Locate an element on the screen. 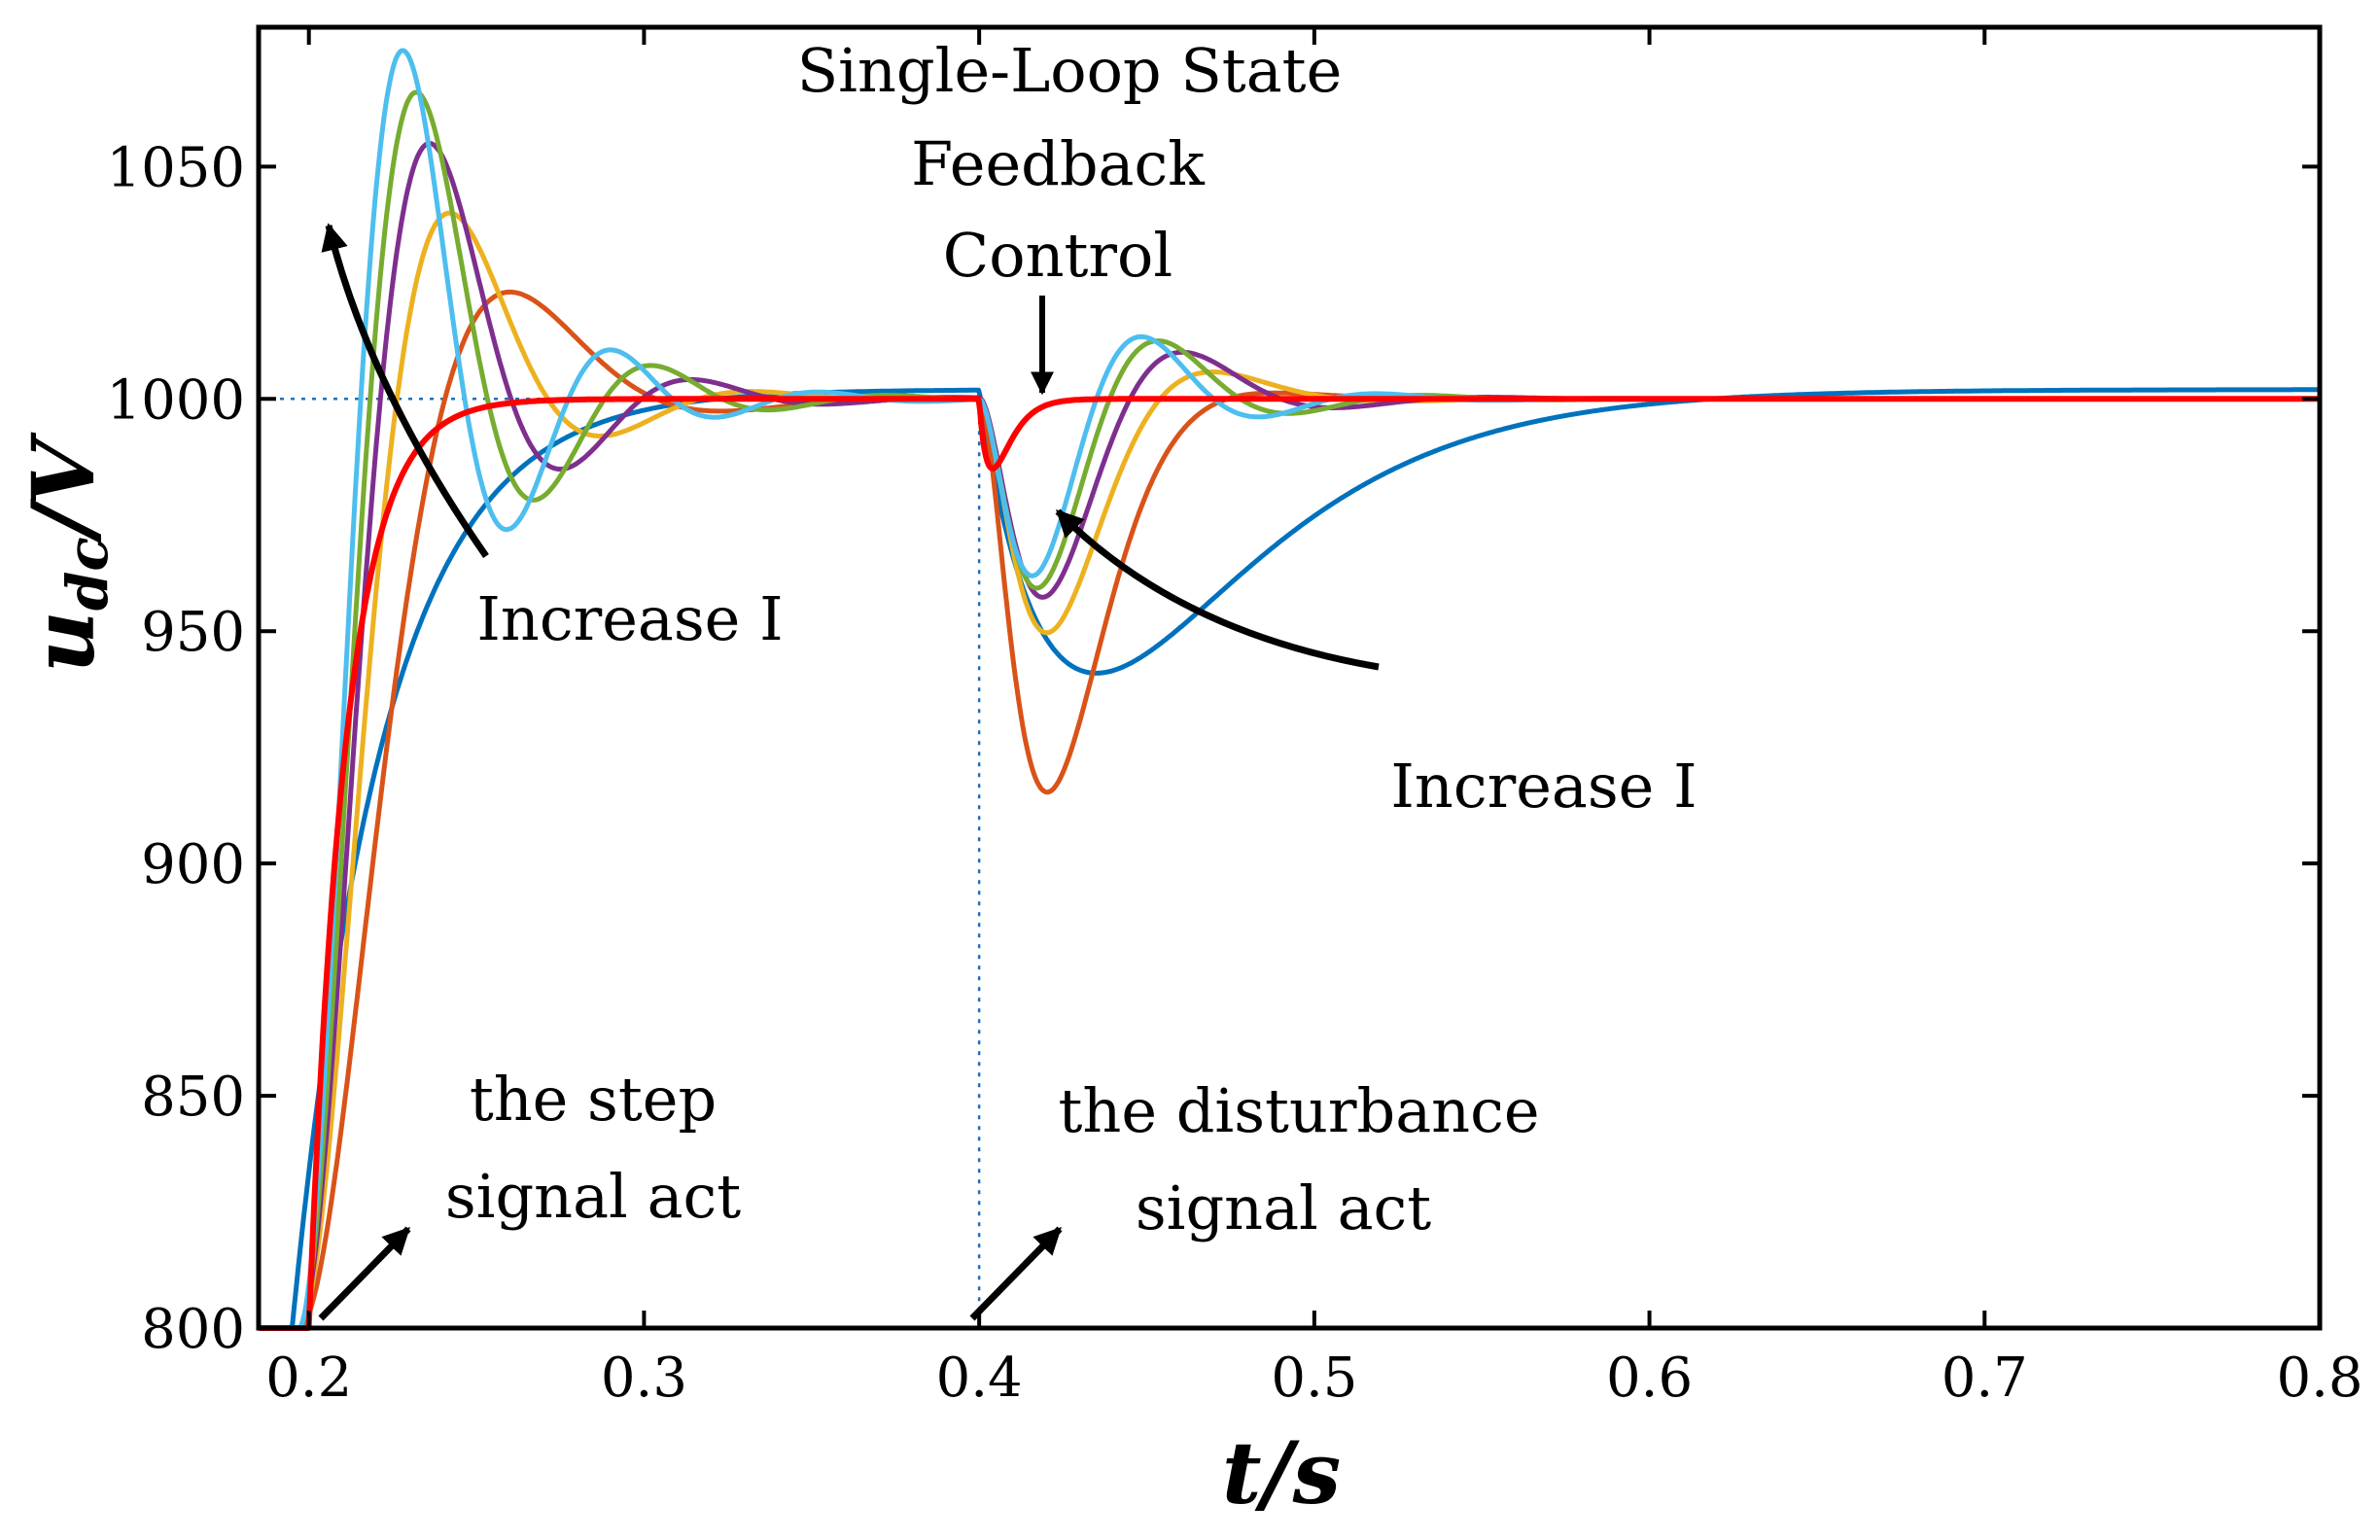 The height and width of the screenshot is (1540, 2380). y-tick-label: 1000 is located at coordinates (175, 400).